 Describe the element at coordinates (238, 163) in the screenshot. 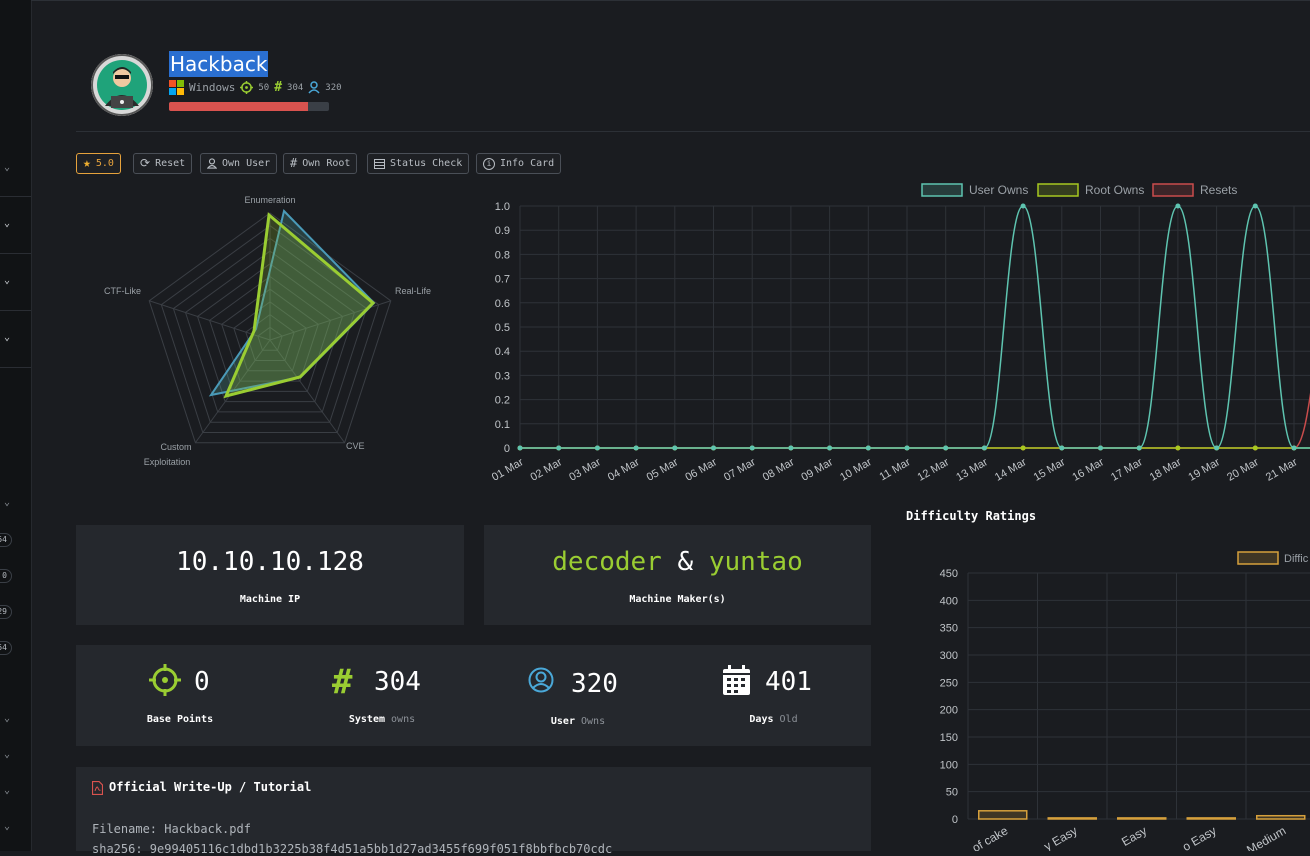

I see `own-user-button: Own User` at that location.